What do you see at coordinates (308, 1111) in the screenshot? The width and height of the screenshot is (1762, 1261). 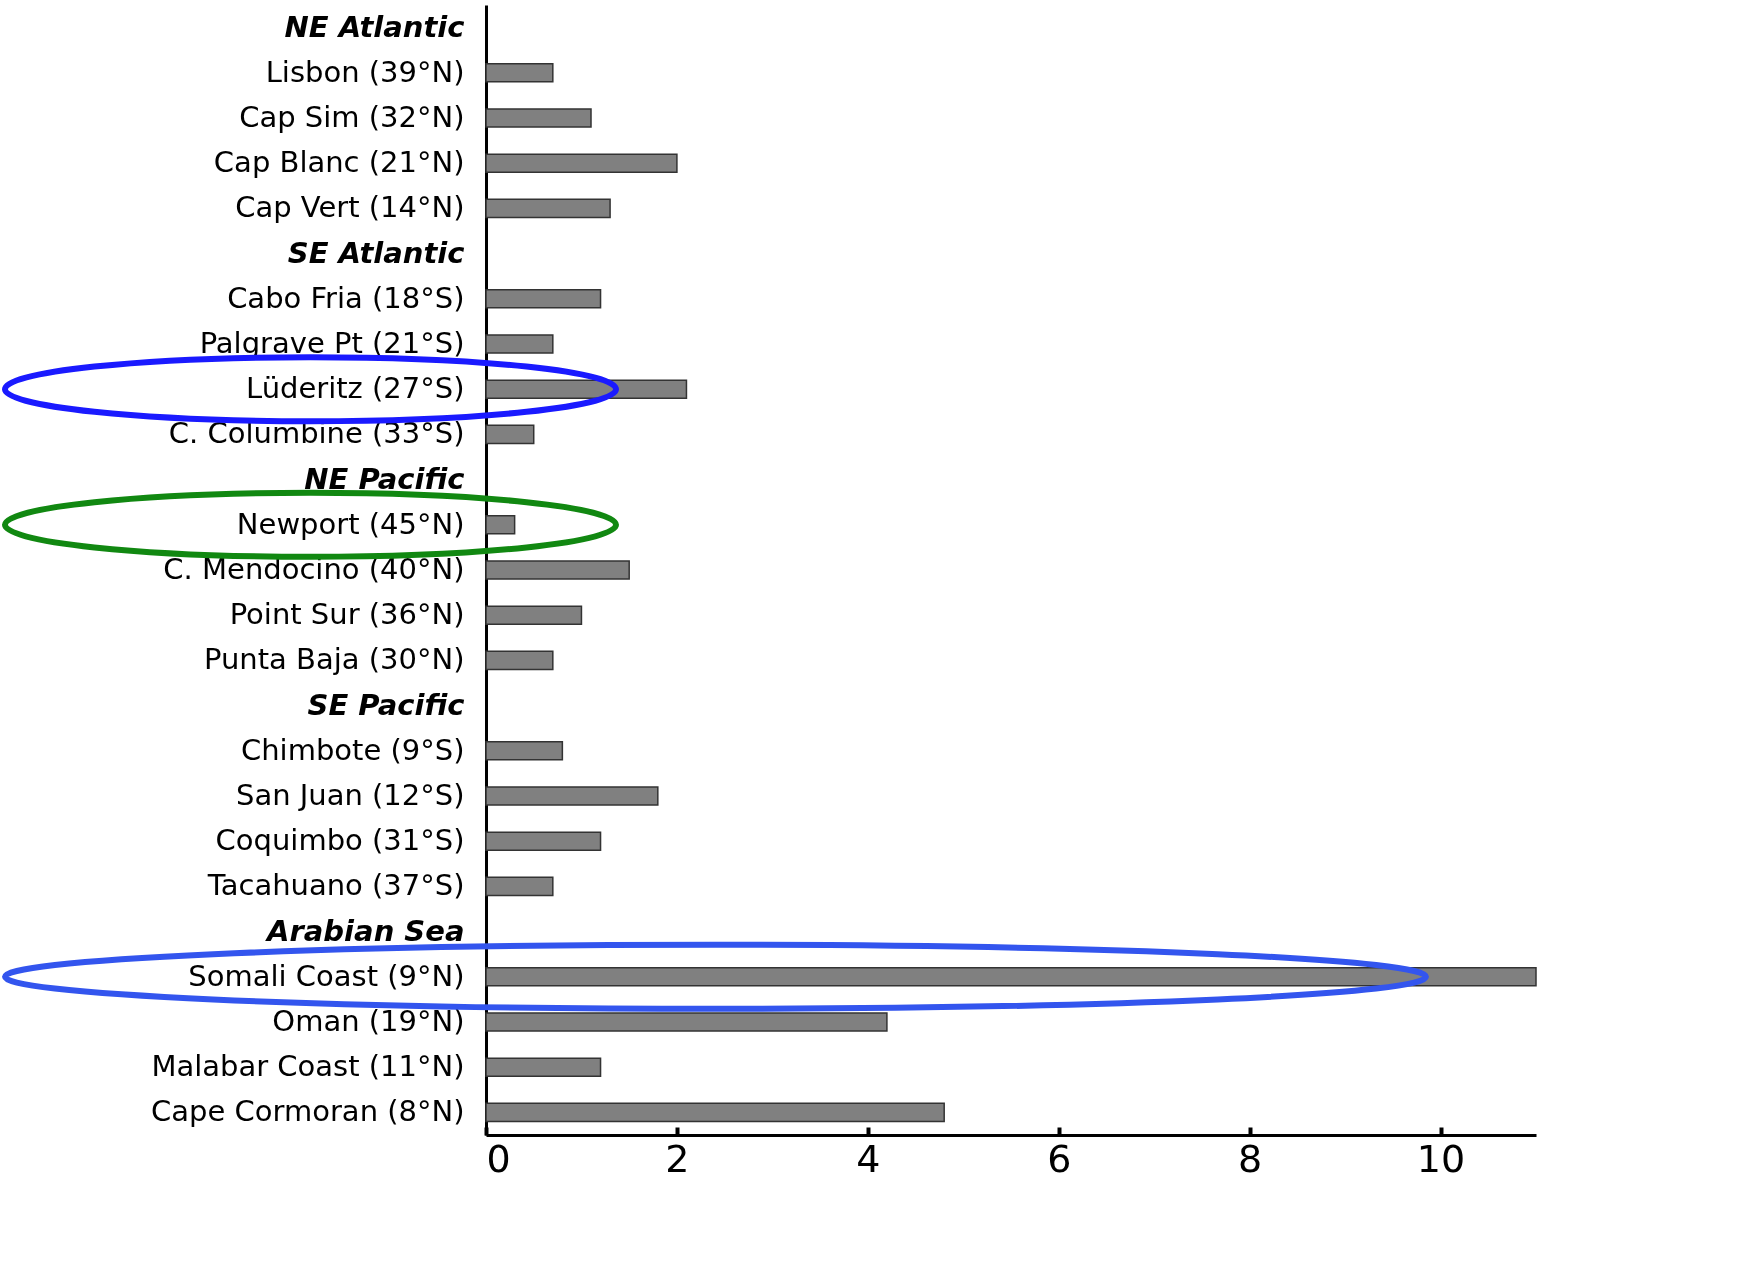 I see `y-tick-label: Cape Cormoran (8°N)` at bounding box center [308, 1111].